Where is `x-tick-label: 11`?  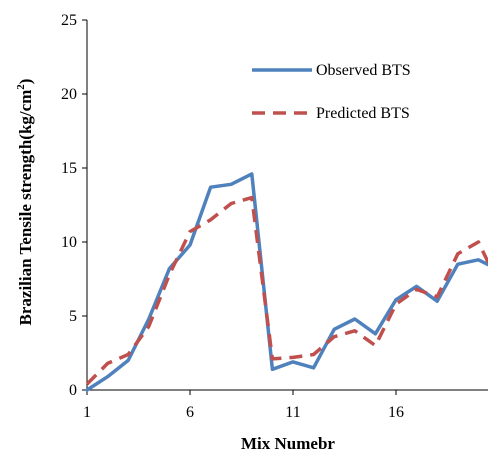
x-tick-label: 11 is located at coordinates (292, 412).